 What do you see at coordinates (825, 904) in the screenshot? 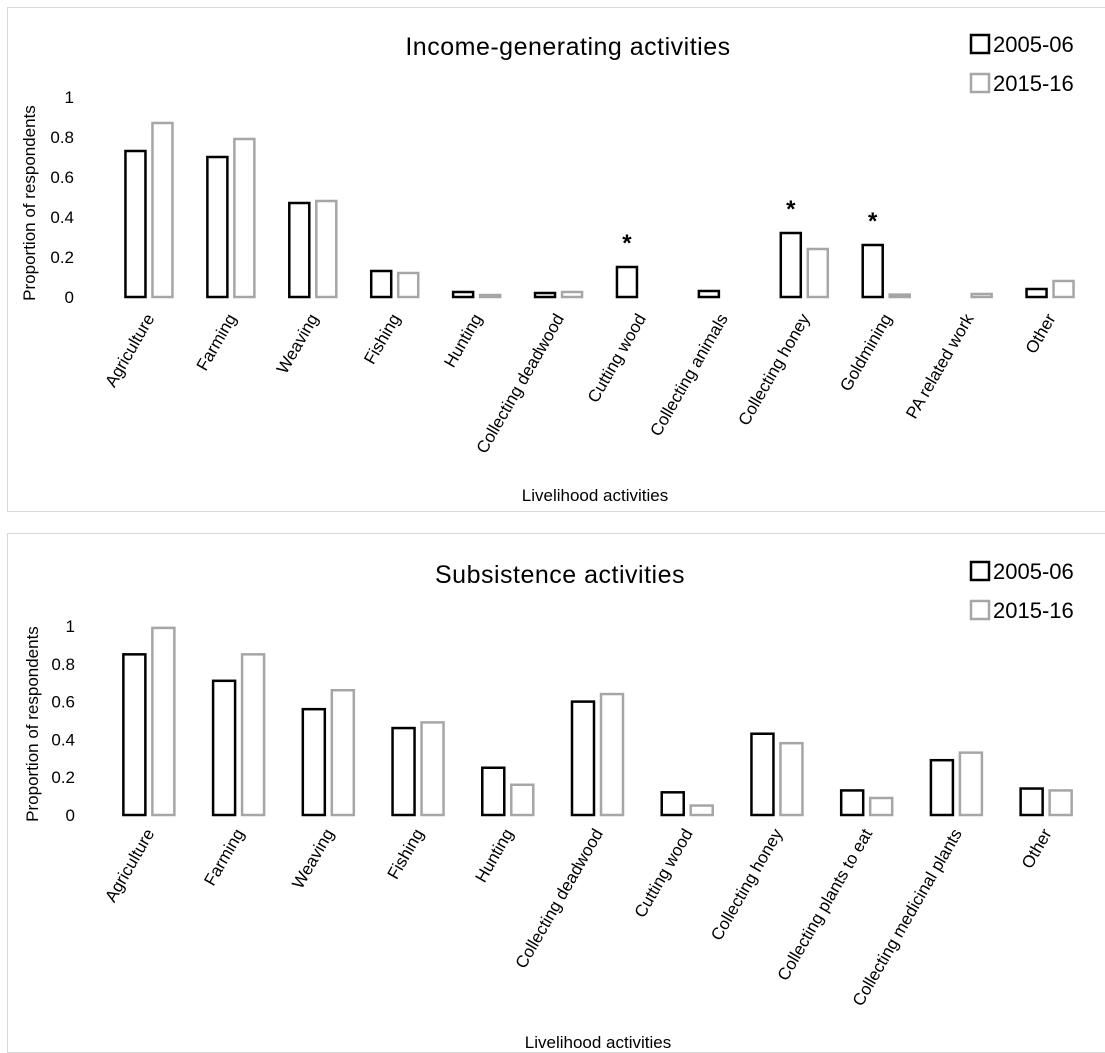
I see `x-tick-label: Collecting plants to eat` at bounding box center [825, 904].